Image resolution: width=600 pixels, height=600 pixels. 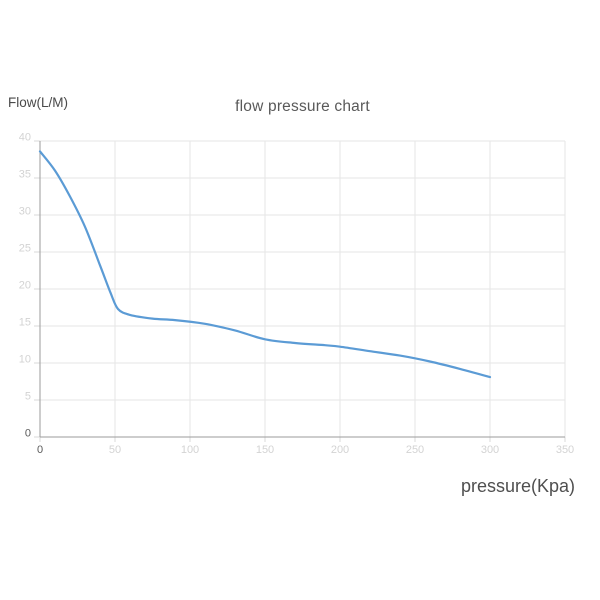 I want to click on x-axis-label: pressure(Kpa), so click(x=517, y=486).